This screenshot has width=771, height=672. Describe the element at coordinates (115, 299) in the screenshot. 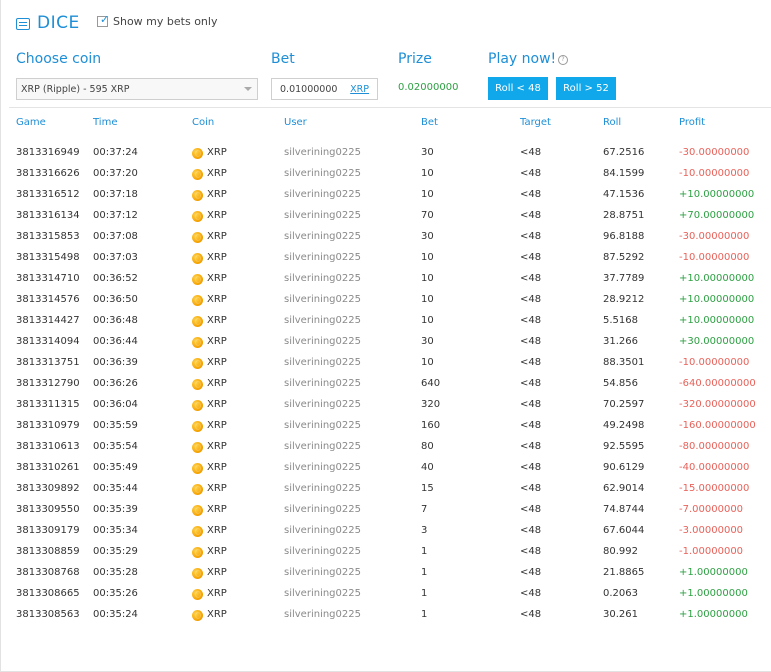

I see `time-cell: 00:36:50` at that location.